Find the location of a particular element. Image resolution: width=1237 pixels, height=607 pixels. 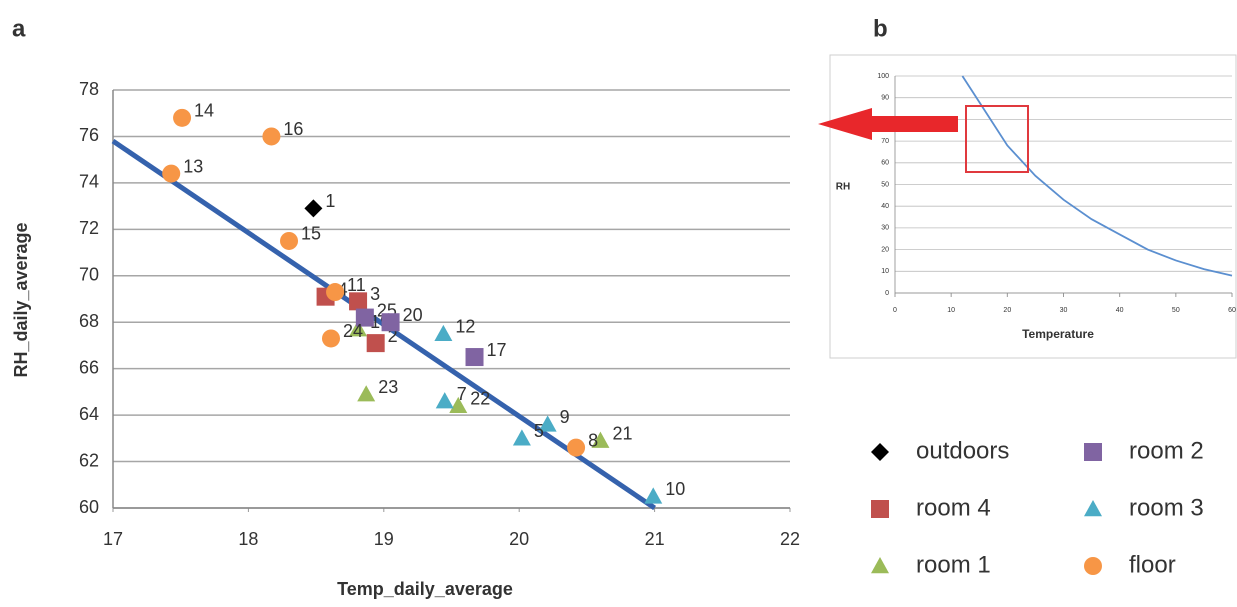

panel-label: b is located at coordinates (880, 28).